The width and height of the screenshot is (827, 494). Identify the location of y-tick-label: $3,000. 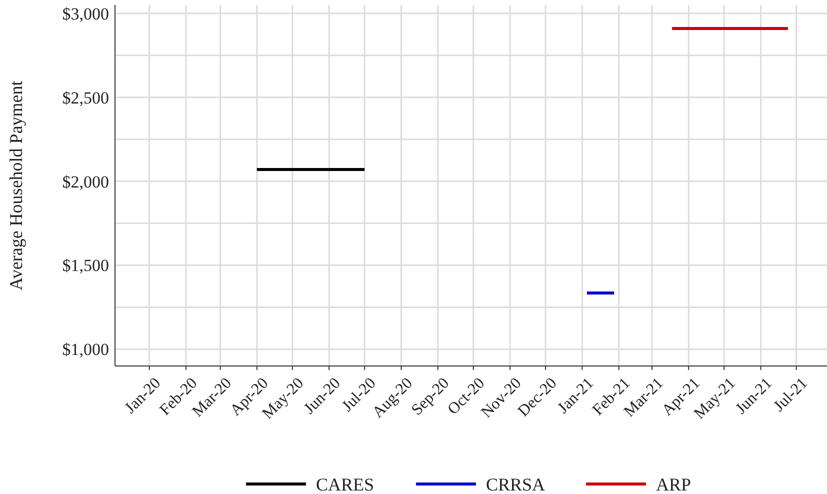
(85, 14).